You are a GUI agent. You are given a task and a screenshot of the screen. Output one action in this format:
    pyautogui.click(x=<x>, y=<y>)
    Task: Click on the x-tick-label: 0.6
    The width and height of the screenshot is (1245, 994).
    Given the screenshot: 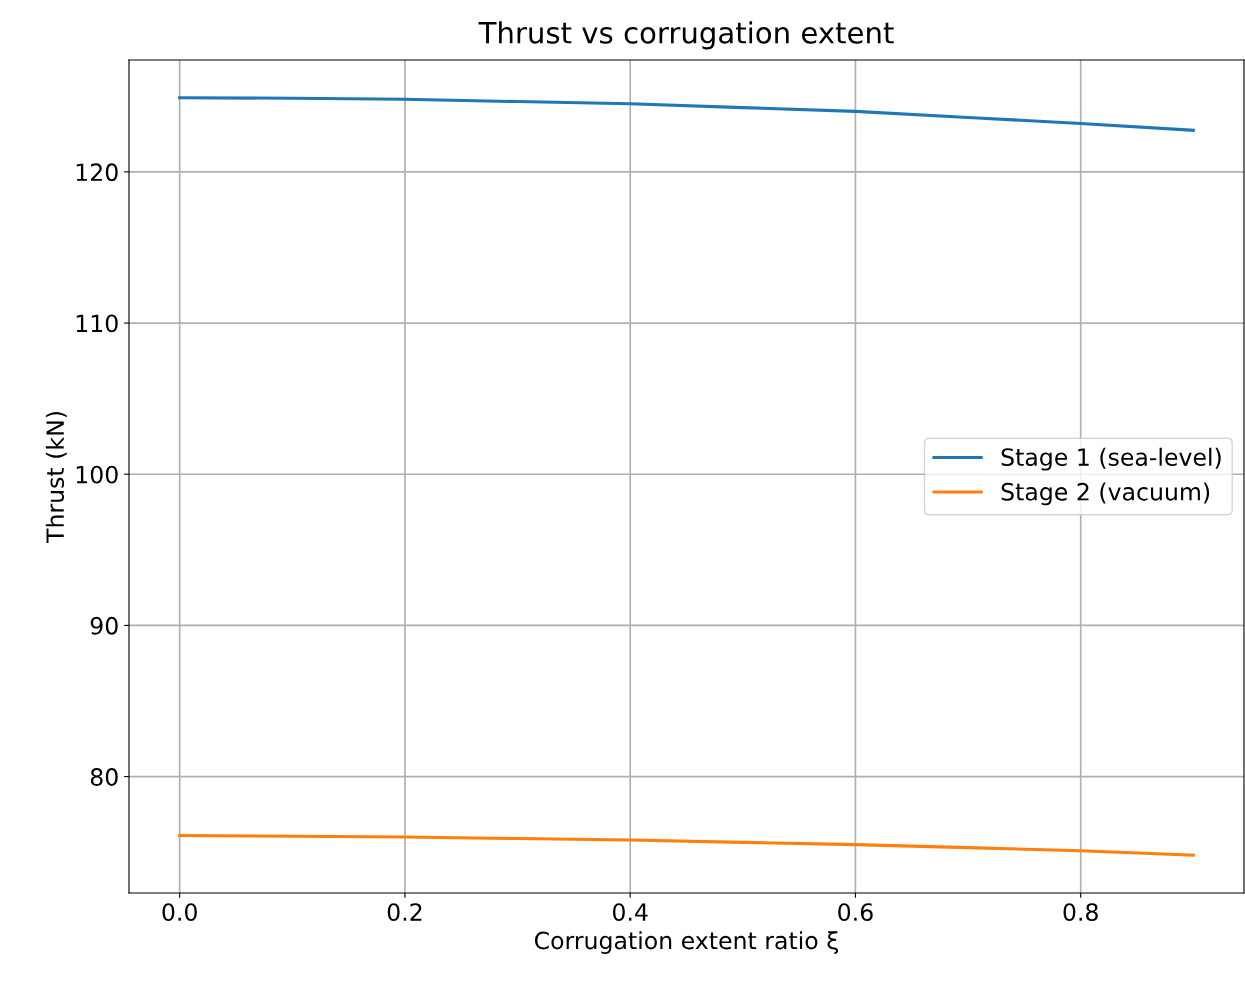 What is the action you would take?
    pyautogui.click(x=855, y=912)
    